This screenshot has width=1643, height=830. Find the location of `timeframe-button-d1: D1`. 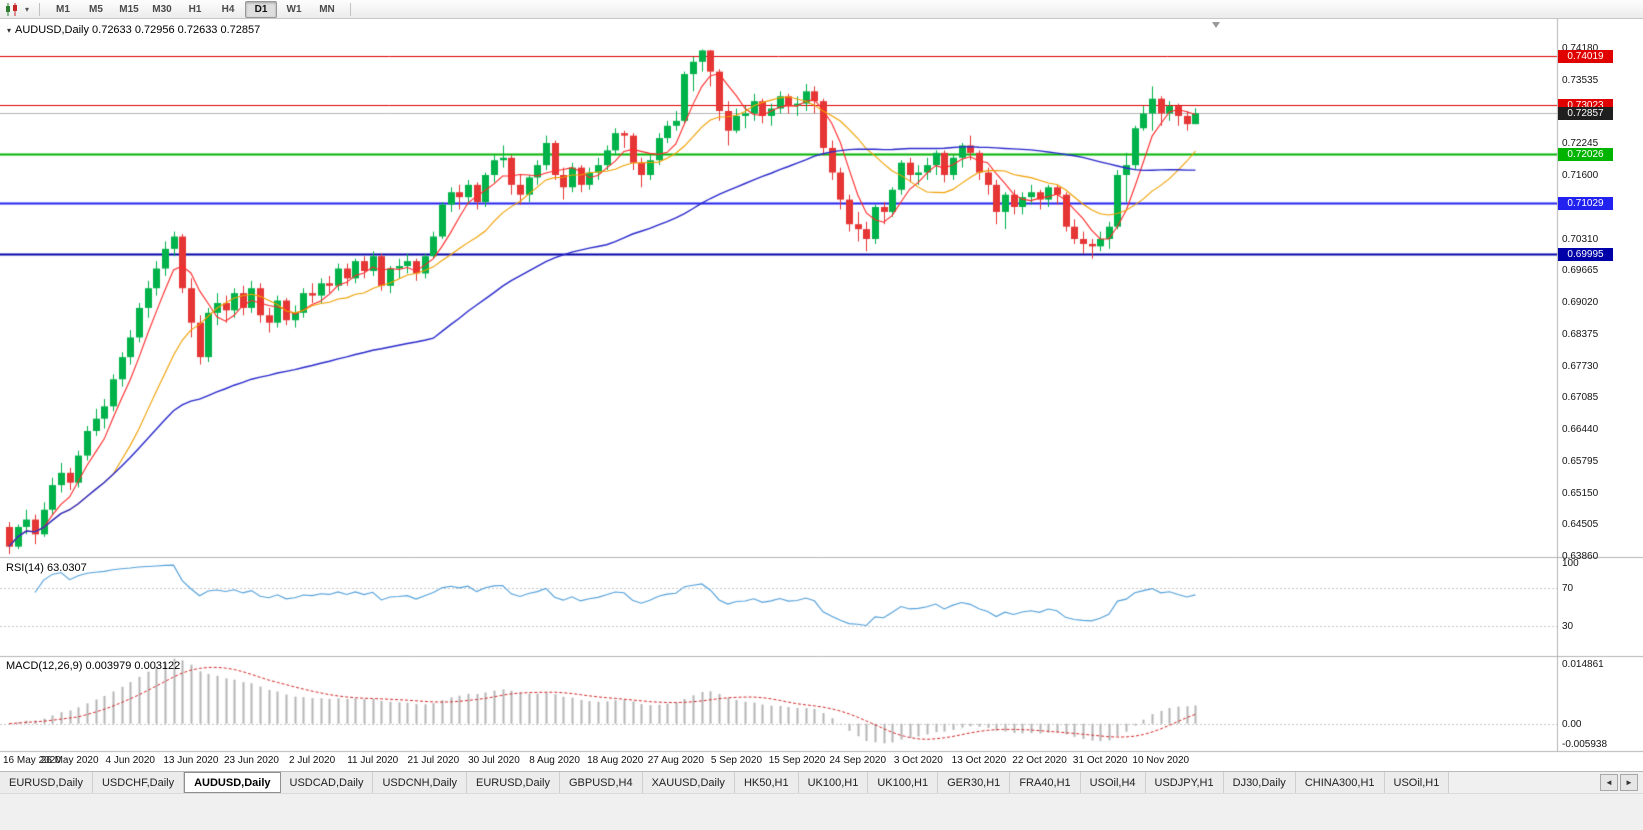

timeframe-button-d1: D1 is located at coordinates (261, 9).